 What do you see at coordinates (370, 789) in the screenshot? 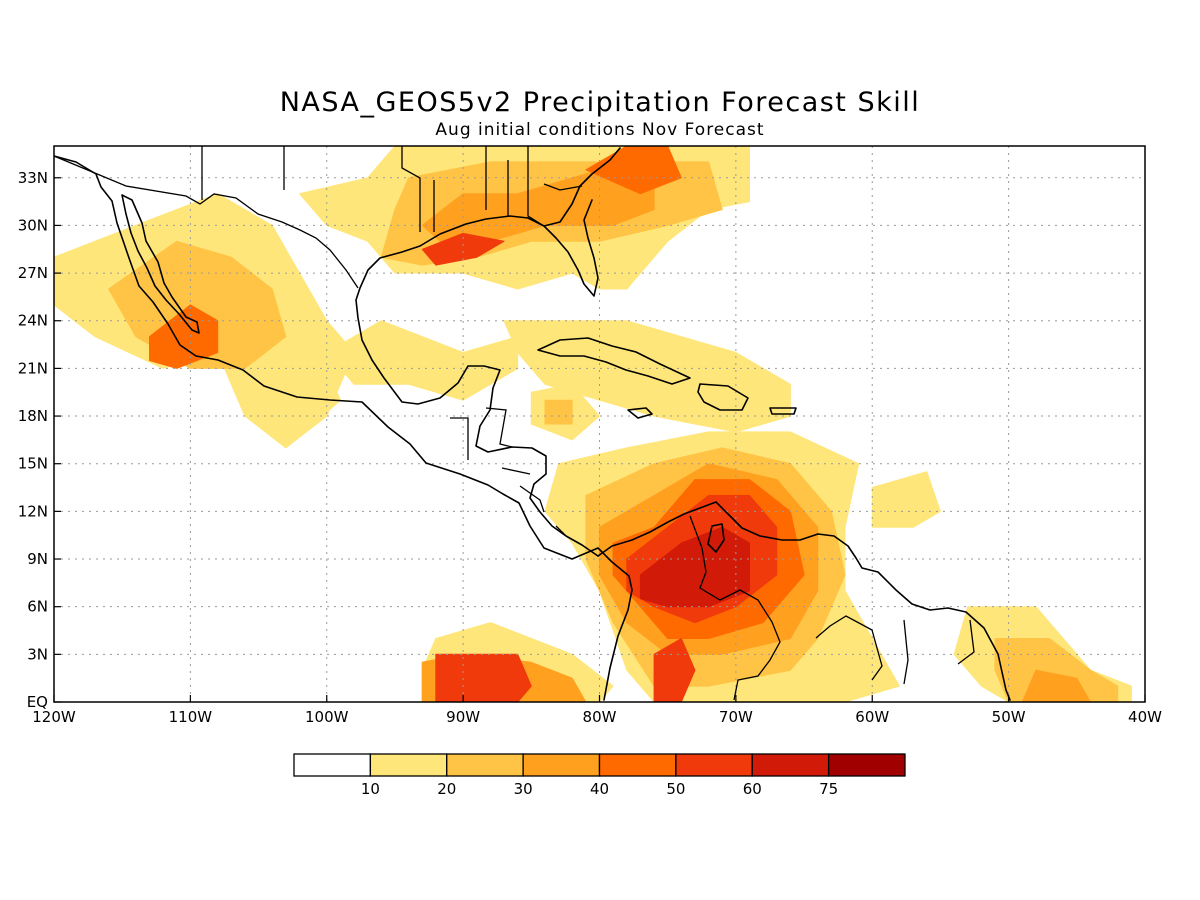
I see `colorbar-label: 10` at bounding box center [370, 789].